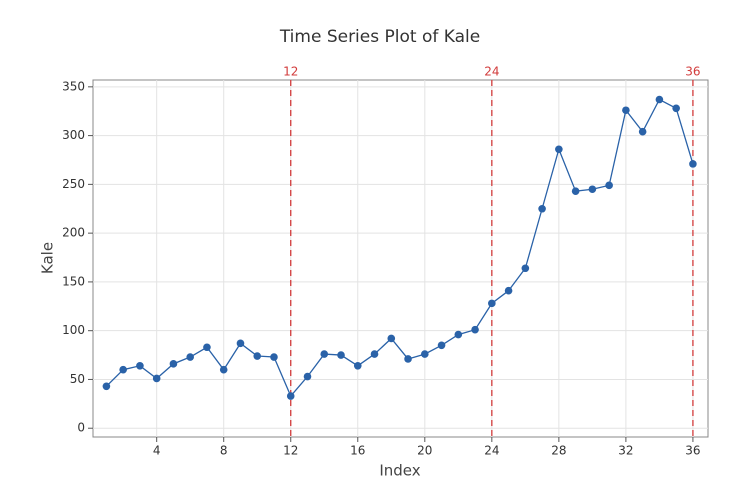  What do you see at coordinates (290, 451) in the screenshot?
I see `x-tick-label: 12` at bounding box center [290, 451].